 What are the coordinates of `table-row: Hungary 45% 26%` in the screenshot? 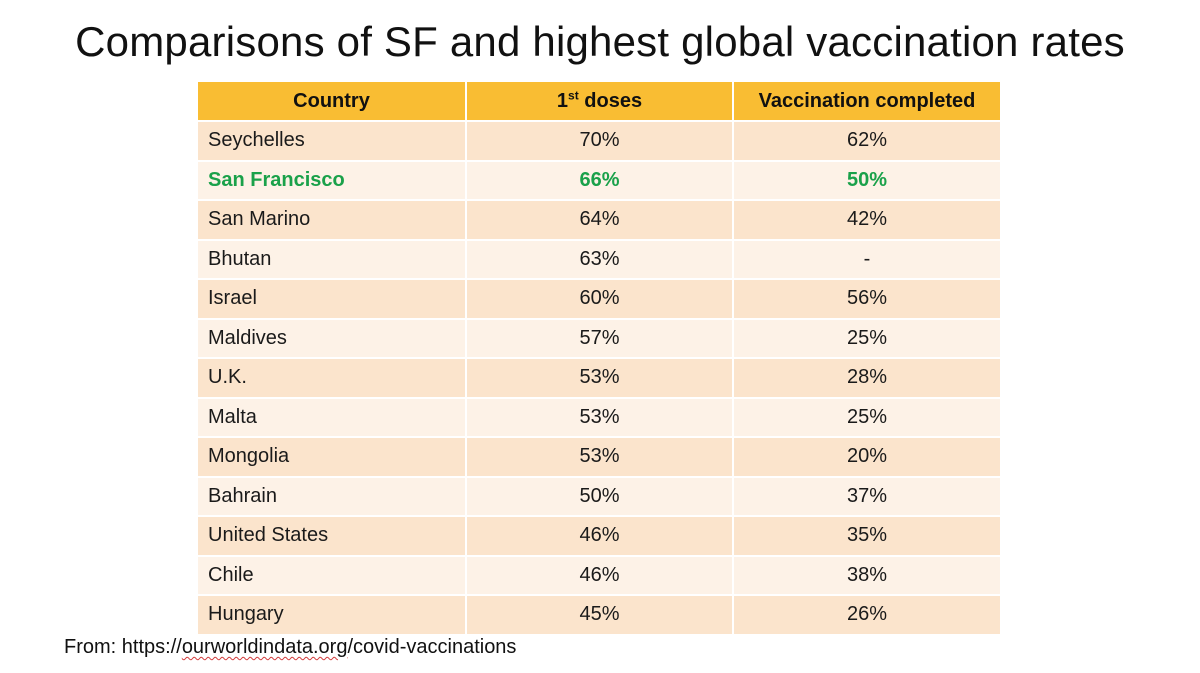 It's located at (599, 614).